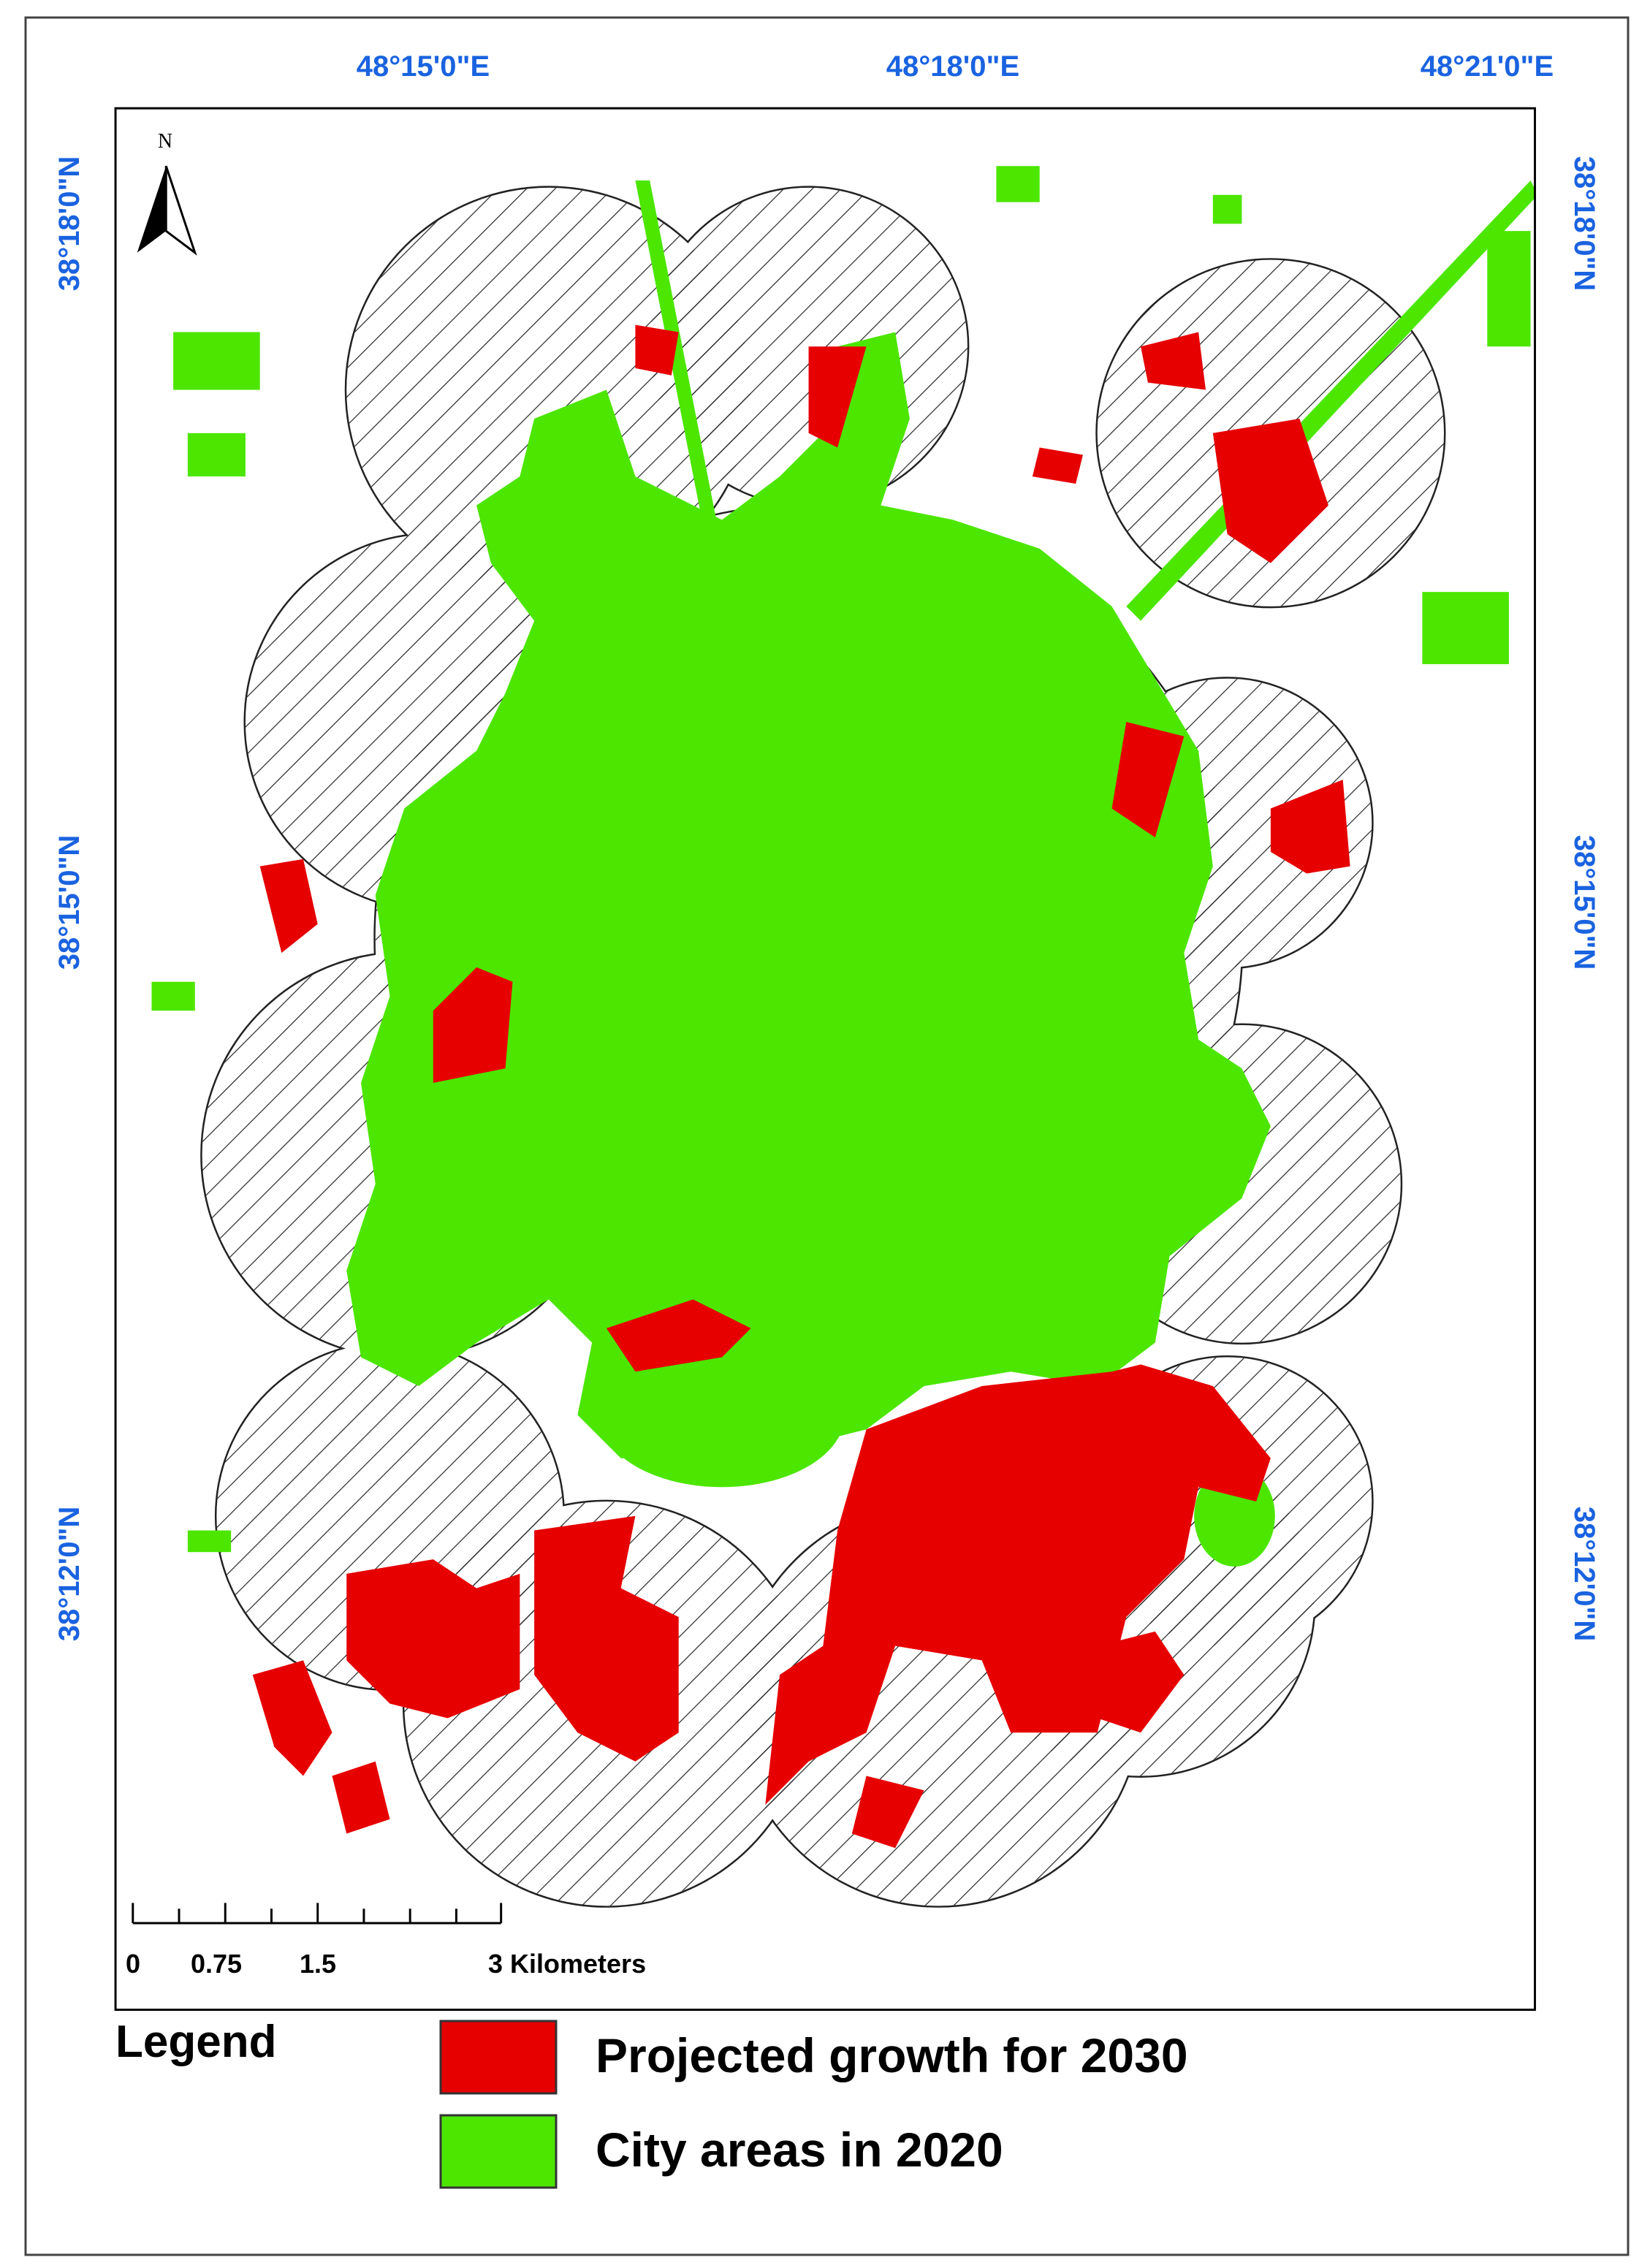 The height and width of the screenshot is (2268, 1650). Describe the element at coordinates (133, 1964) in the screenshot. I see `scale-label: 0` at that location.